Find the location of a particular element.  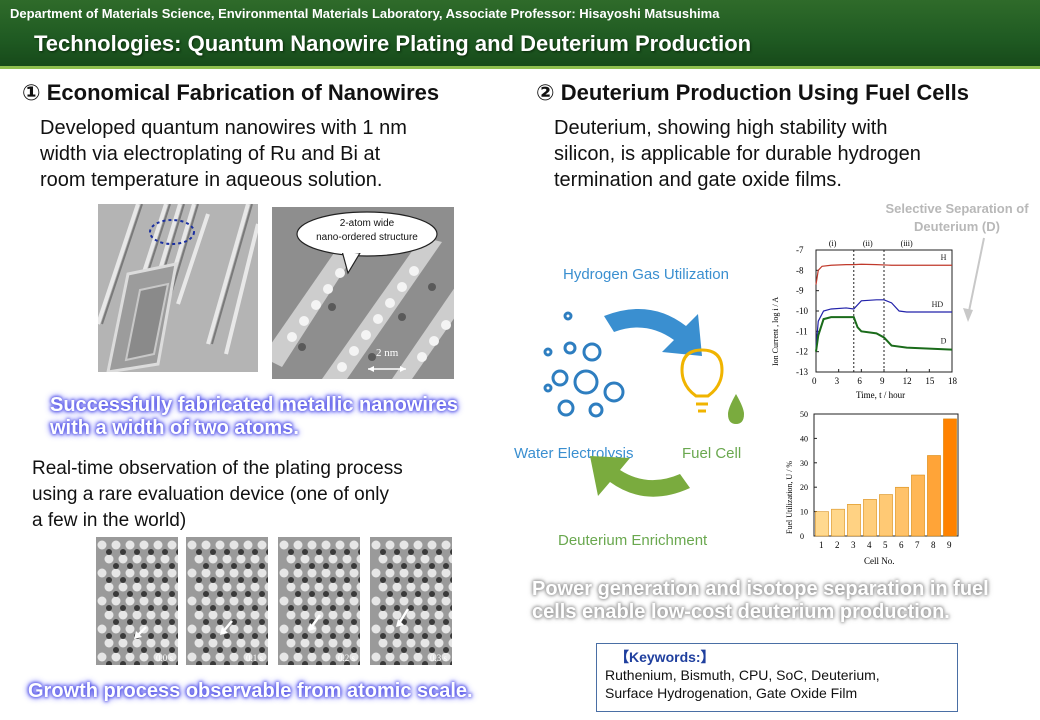

x-tick-label: 0 is located at coordinates (814, 381).